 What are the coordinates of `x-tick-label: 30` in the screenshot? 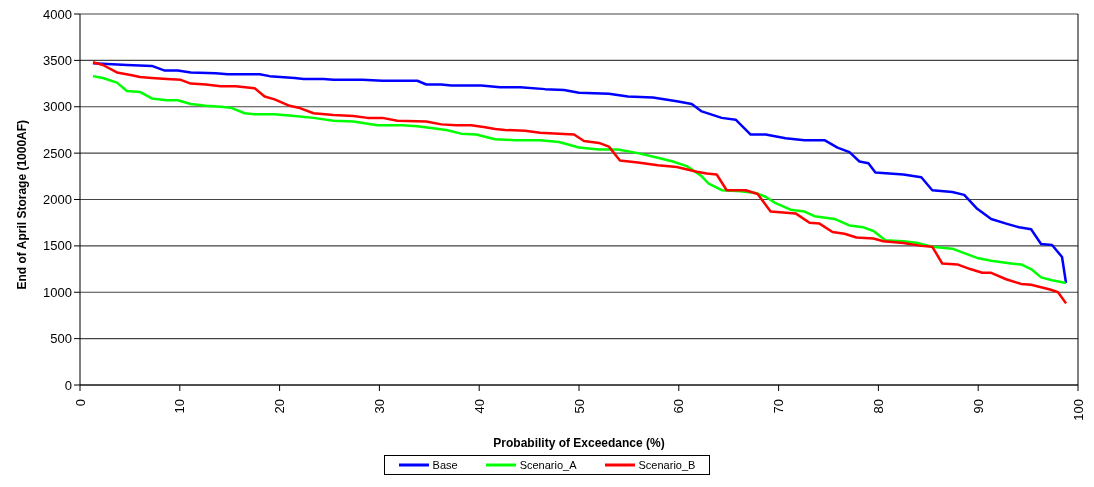 It's located at (379, 406).